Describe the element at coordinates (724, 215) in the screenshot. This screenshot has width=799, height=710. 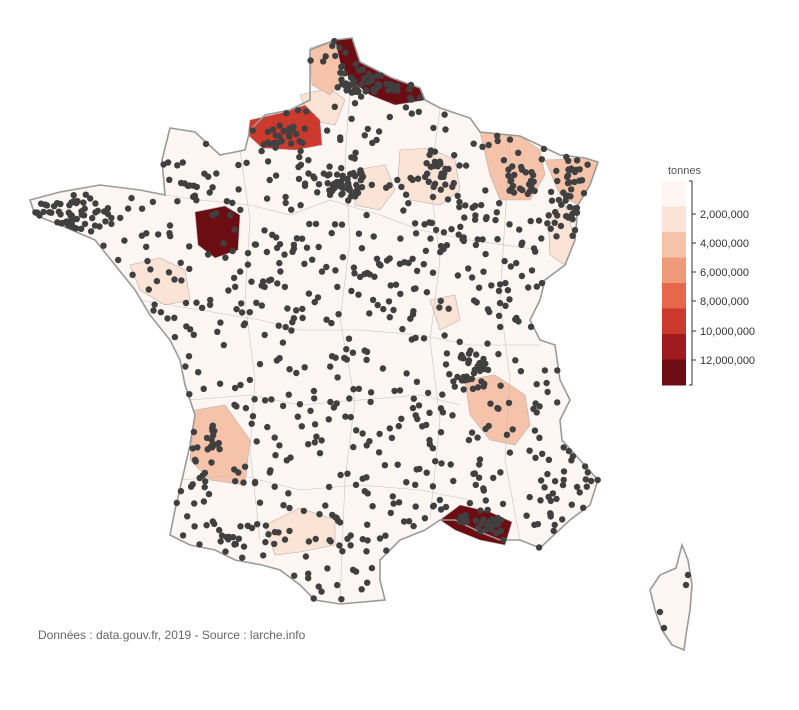
I see `legend-tick-label: 2,000,000` at that location.